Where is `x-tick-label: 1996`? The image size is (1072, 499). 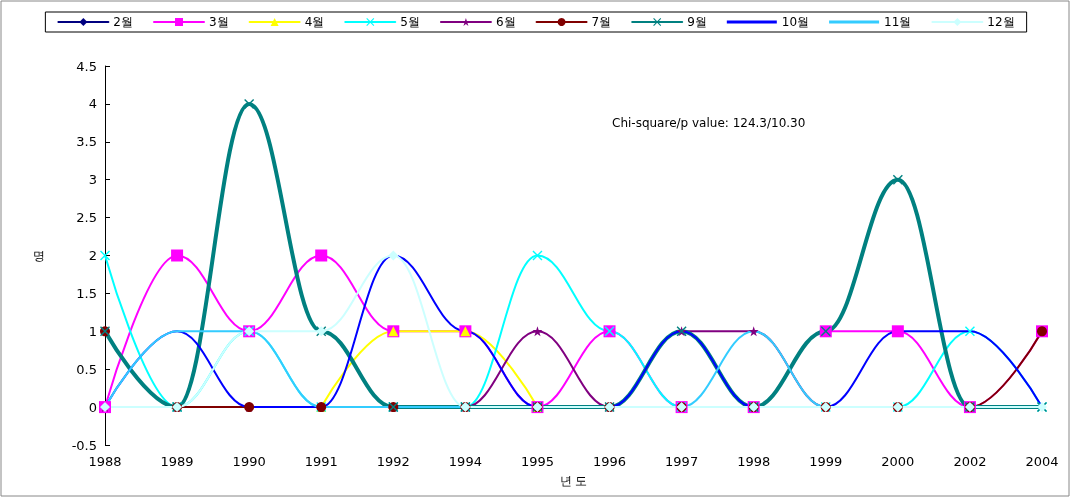
x-tick-label: 1996 is located at coordinates (609, 461).